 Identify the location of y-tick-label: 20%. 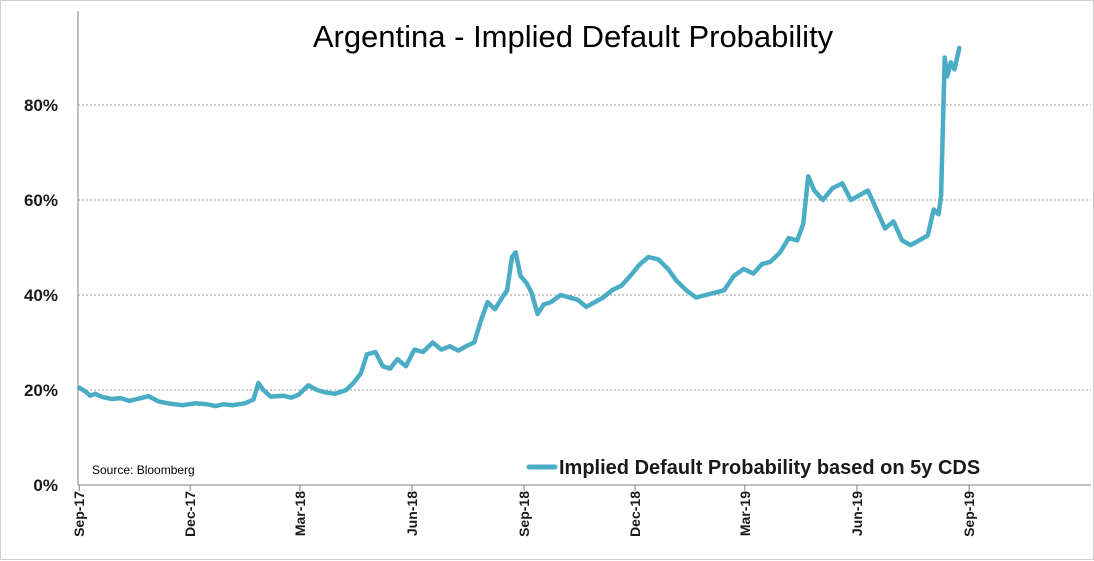
(41, 390).